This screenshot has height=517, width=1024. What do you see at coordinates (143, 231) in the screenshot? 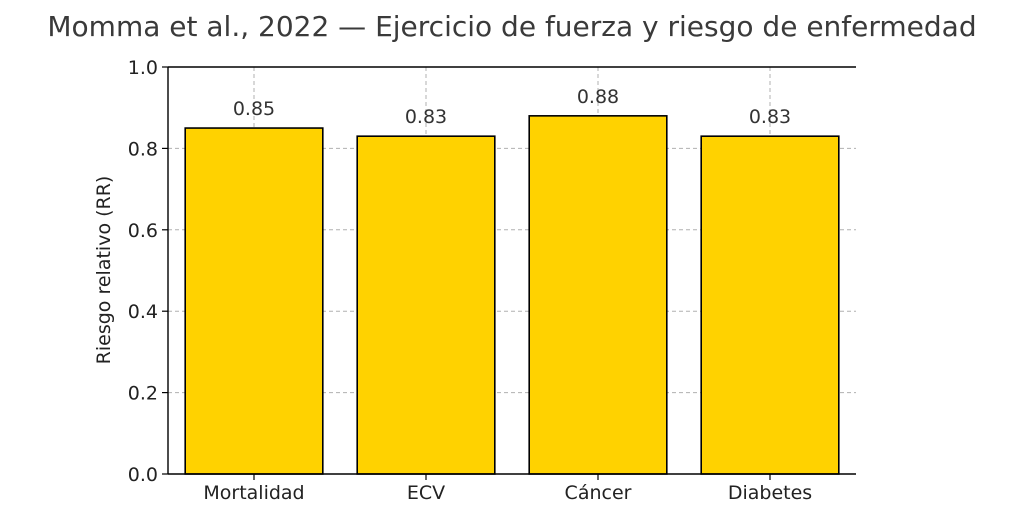
I see `y-tick-label: 0.6` at bounding box center [143, 231].